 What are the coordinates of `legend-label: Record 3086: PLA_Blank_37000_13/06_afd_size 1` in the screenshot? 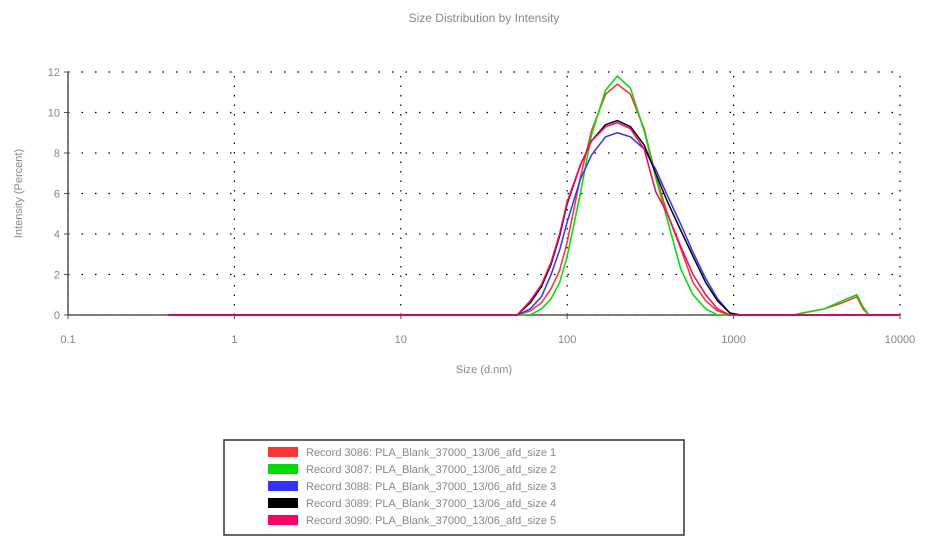 It's located at (431, 452).